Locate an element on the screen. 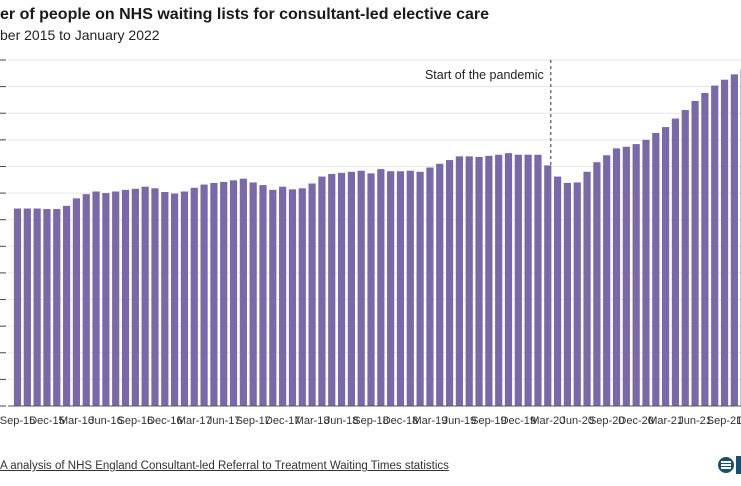  x-tick-label: Dec-16 is located at coordinates (164, 421).